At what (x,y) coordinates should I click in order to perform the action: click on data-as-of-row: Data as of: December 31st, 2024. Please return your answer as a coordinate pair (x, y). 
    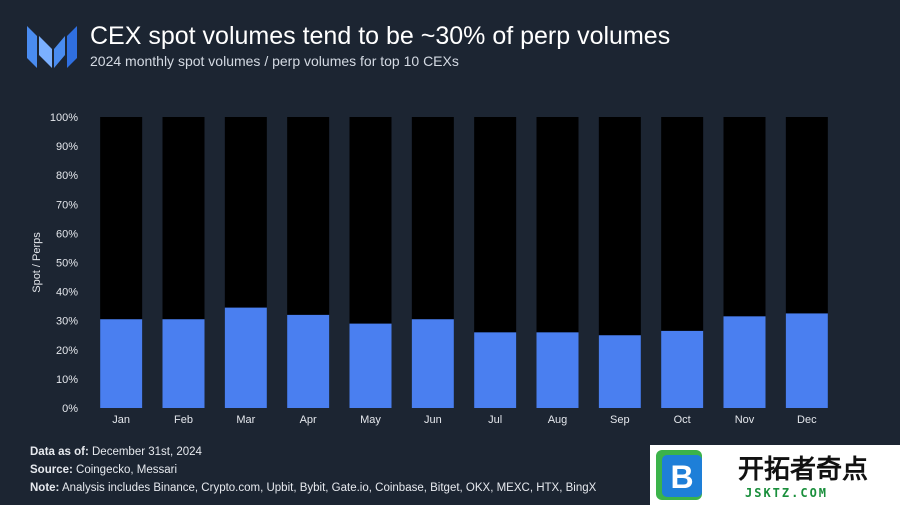
    Looking at the image, I should click on (313, 452).